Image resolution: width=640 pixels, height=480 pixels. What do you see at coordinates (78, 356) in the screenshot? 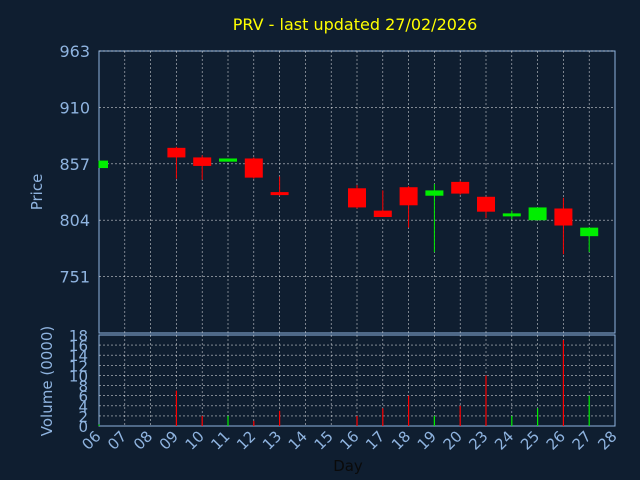
I see `volume-tick-label: 14` at bounding box center [78, 356].